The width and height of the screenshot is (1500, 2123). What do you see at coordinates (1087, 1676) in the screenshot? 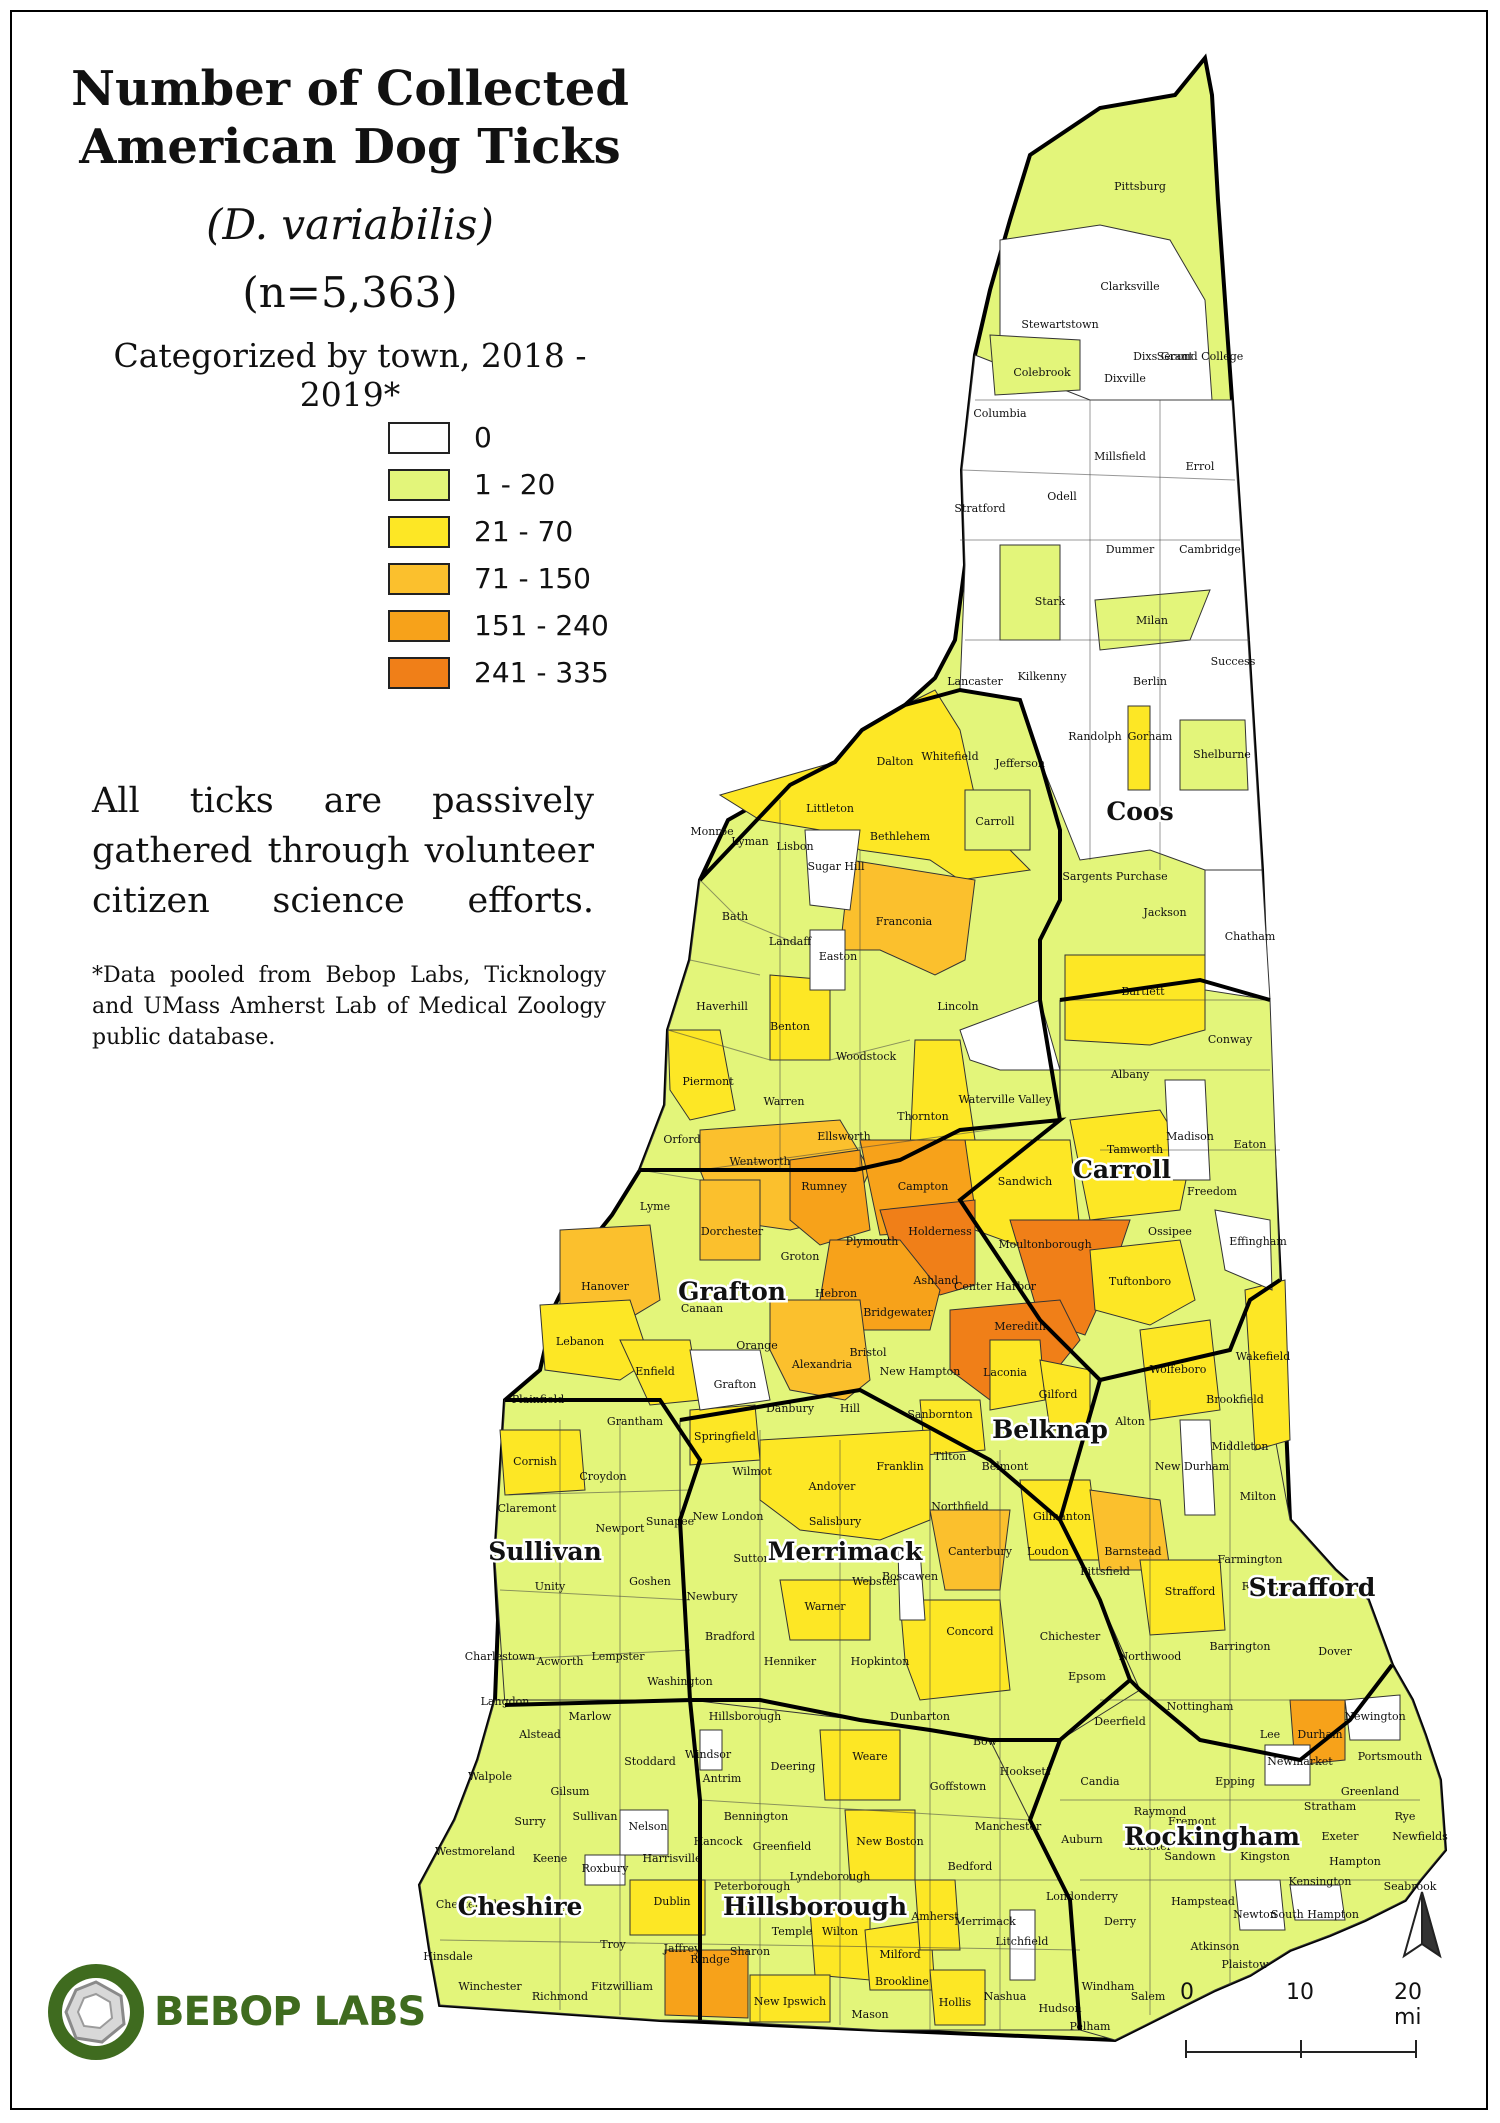
I see `town-label: Epsom` at bounding box center [1087, 1676].